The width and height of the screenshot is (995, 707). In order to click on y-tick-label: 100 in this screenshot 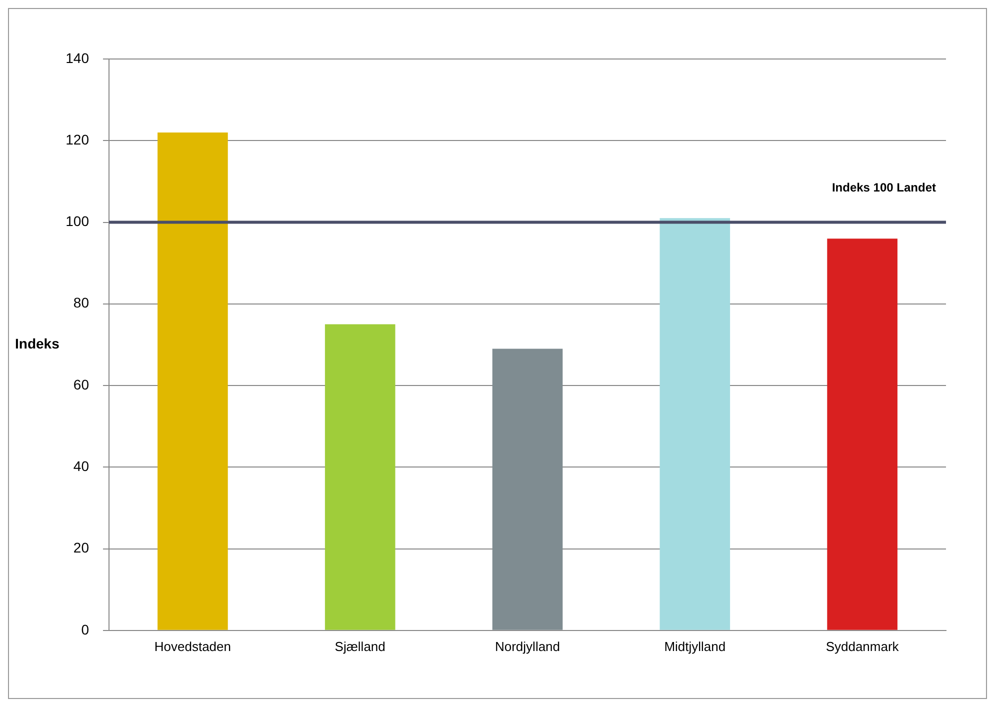, I will do `click(78, 221)`.